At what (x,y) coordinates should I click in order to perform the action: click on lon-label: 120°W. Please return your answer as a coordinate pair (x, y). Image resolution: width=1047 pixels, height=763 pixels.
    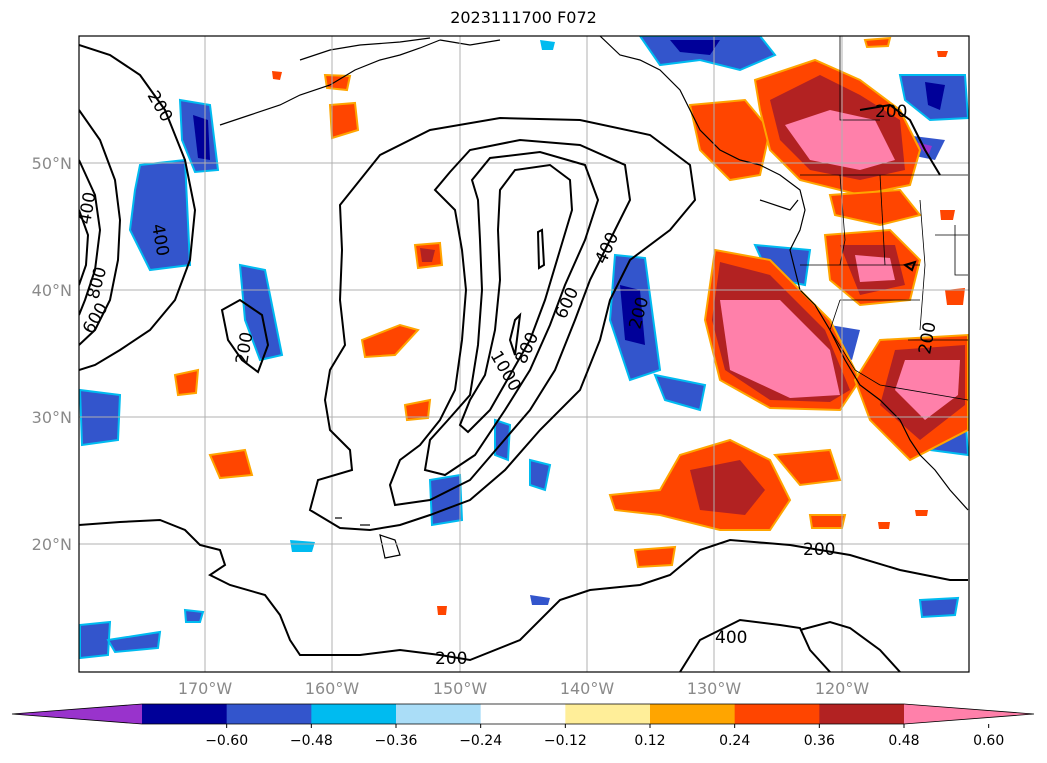
    Looking at the image, I should click on (842, 688).